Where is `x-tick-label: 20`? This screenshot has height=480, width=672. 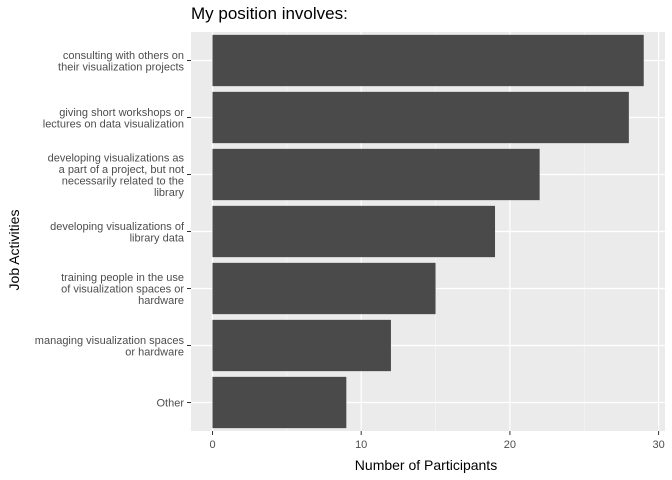 x-tick-label: 20 is located at coordinates (510, 445).